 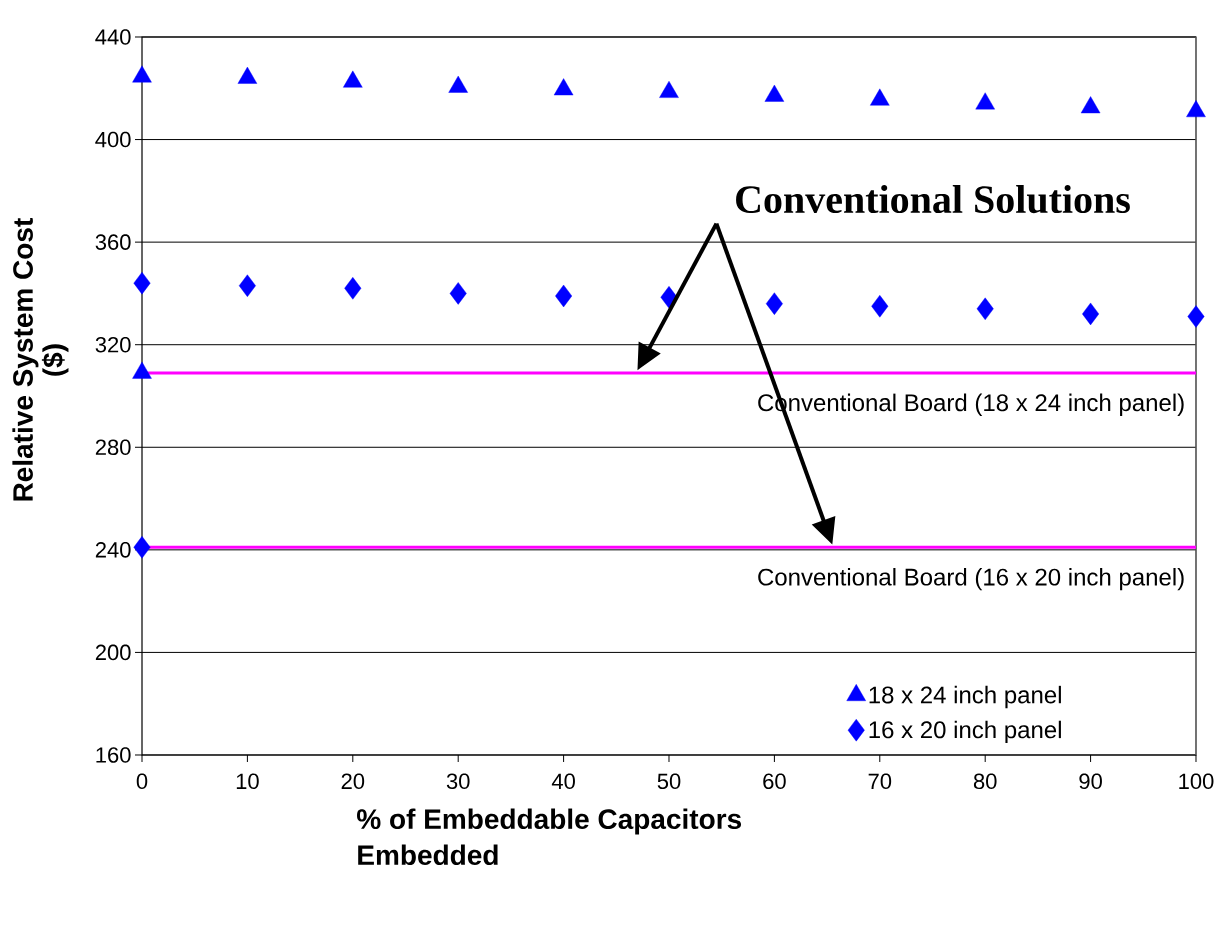 I want to click on x-tick-label: 0, so click(x=142, y=781).